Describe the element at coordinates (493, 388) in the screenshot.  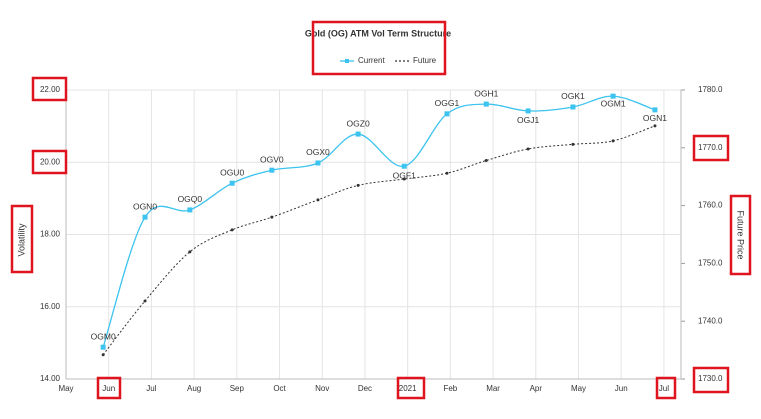
I see `x-tick-label: Mar` at that location.